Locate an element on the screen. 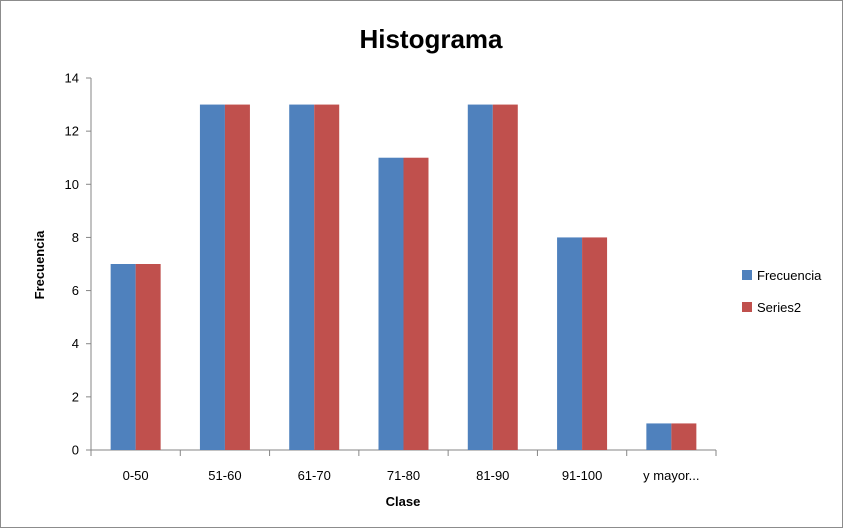 Image resolution: width=843 pixels, height=532 pixels. y-tick-label: 2 is located at coordinates (75, 396).